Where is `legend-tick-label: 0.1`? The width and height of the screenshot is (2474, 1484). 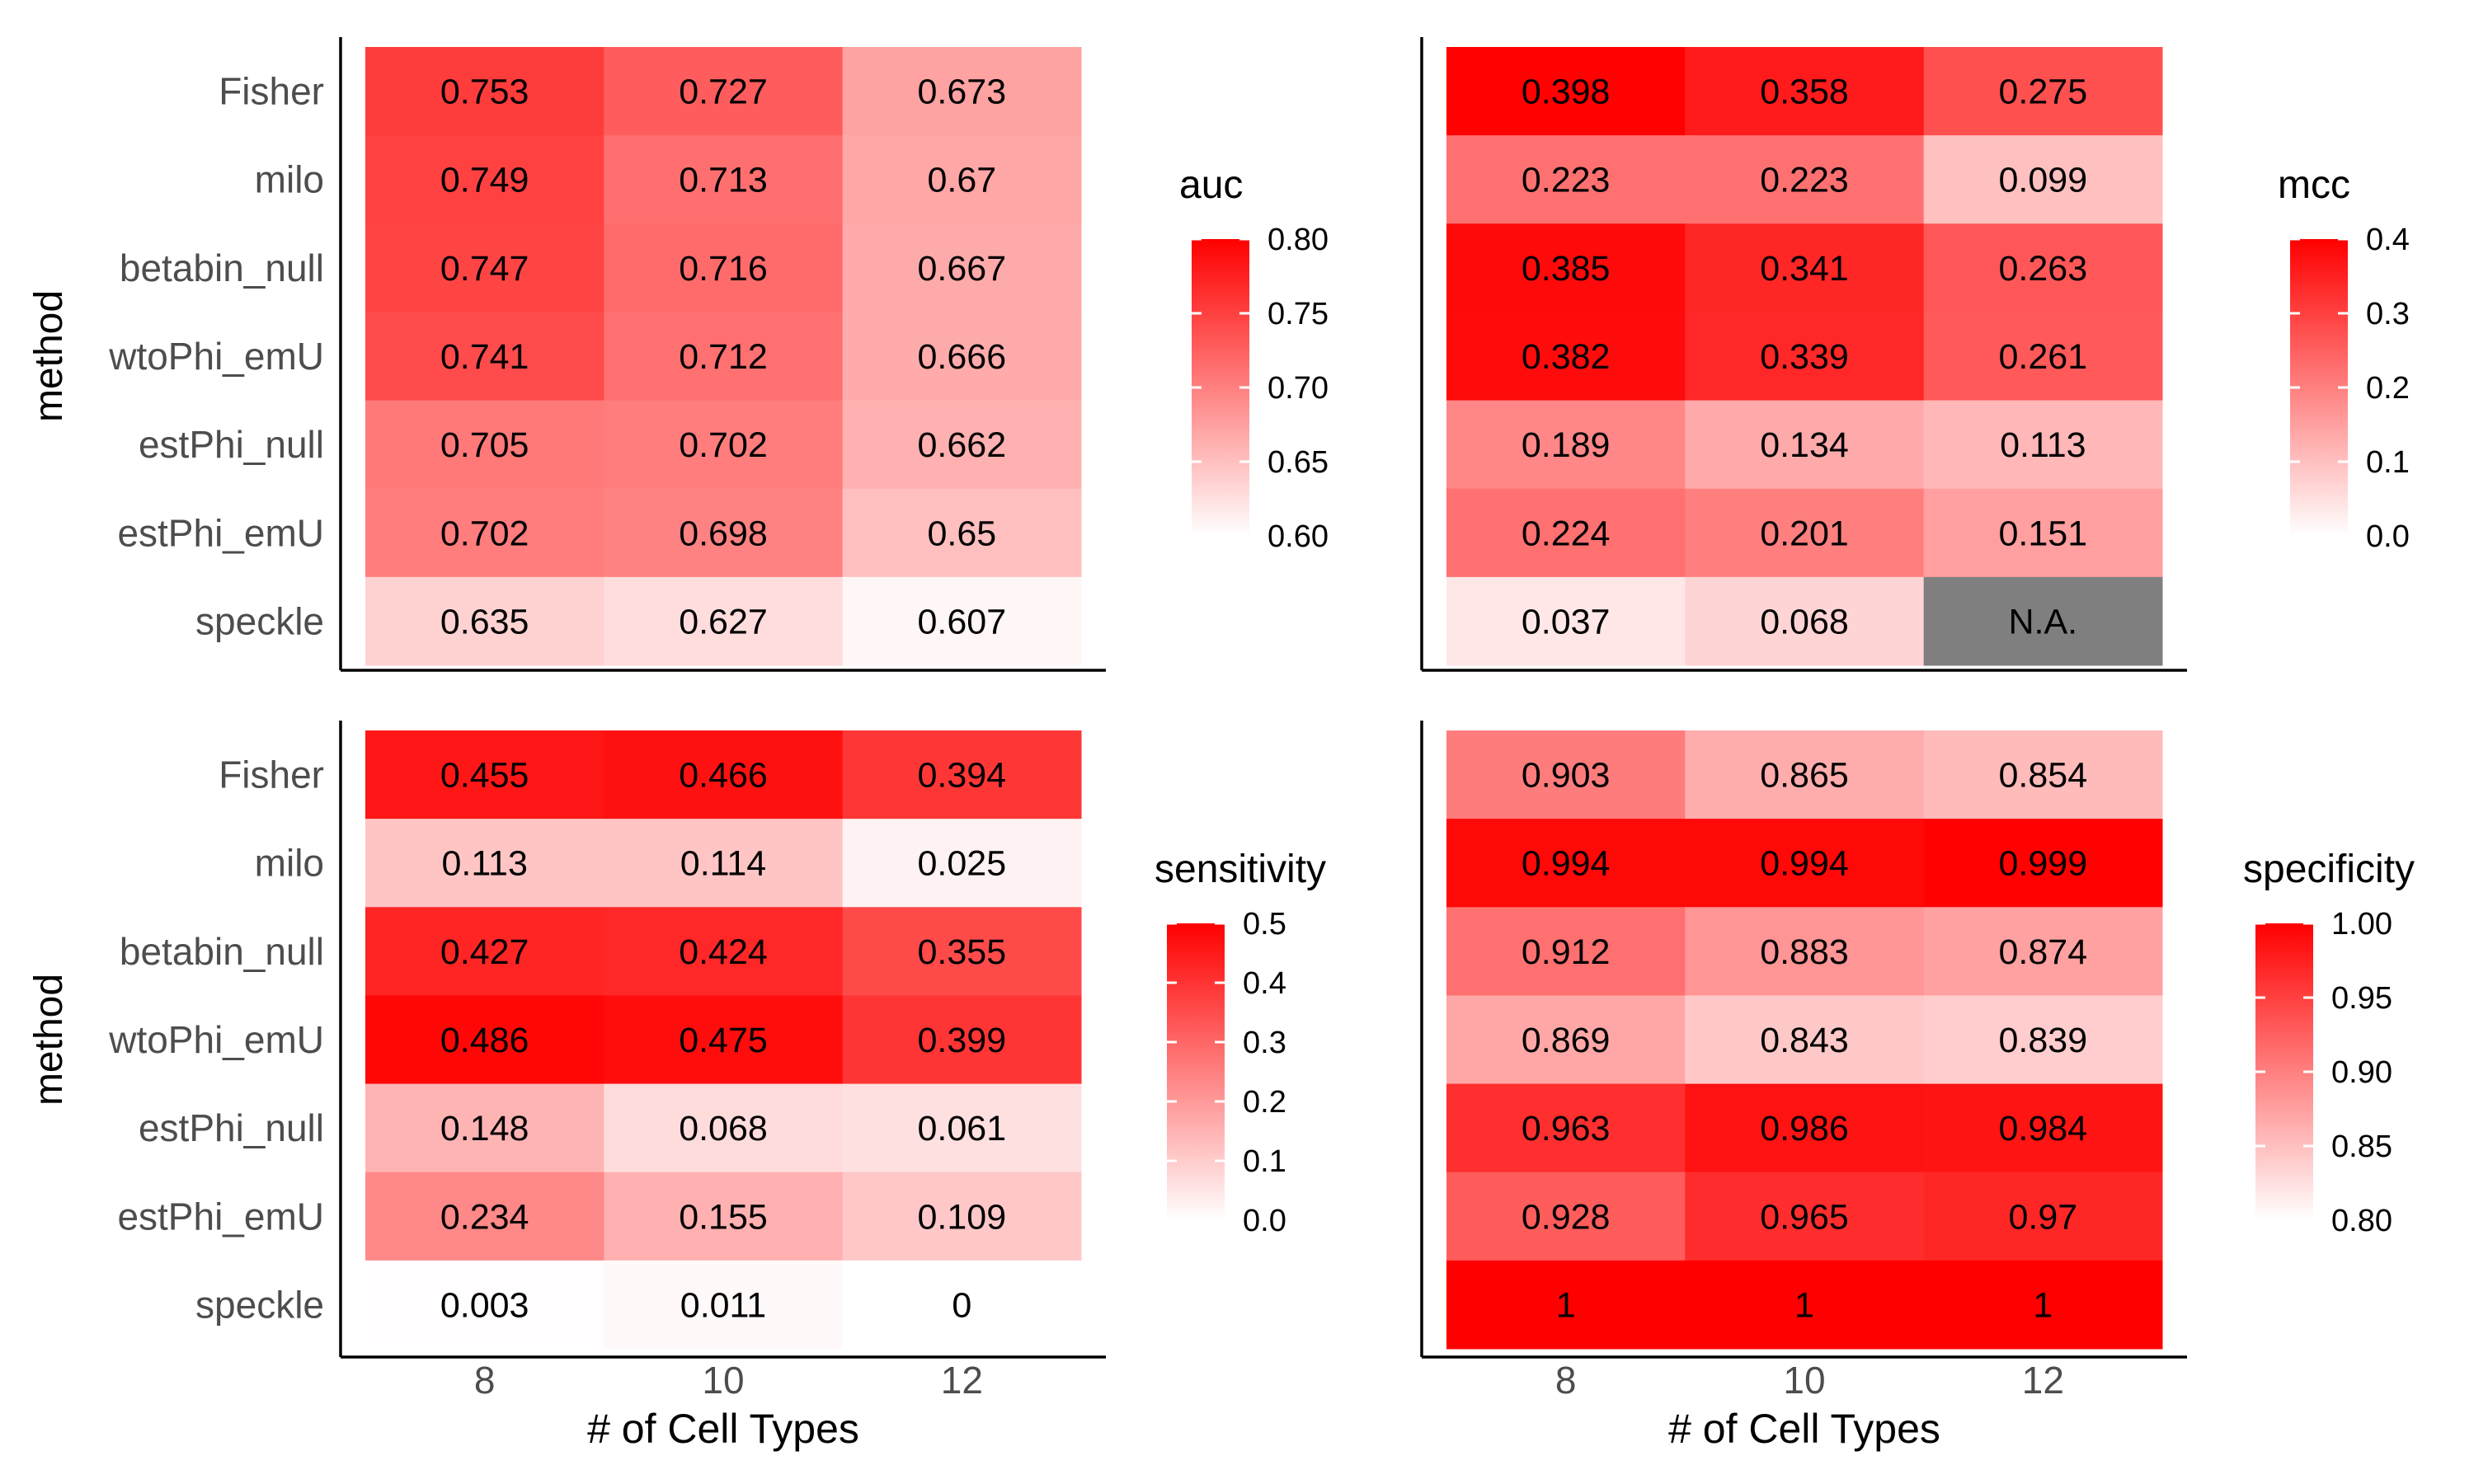 legend-tick-label: 0.1 is located at coordinates (1264, 1161).